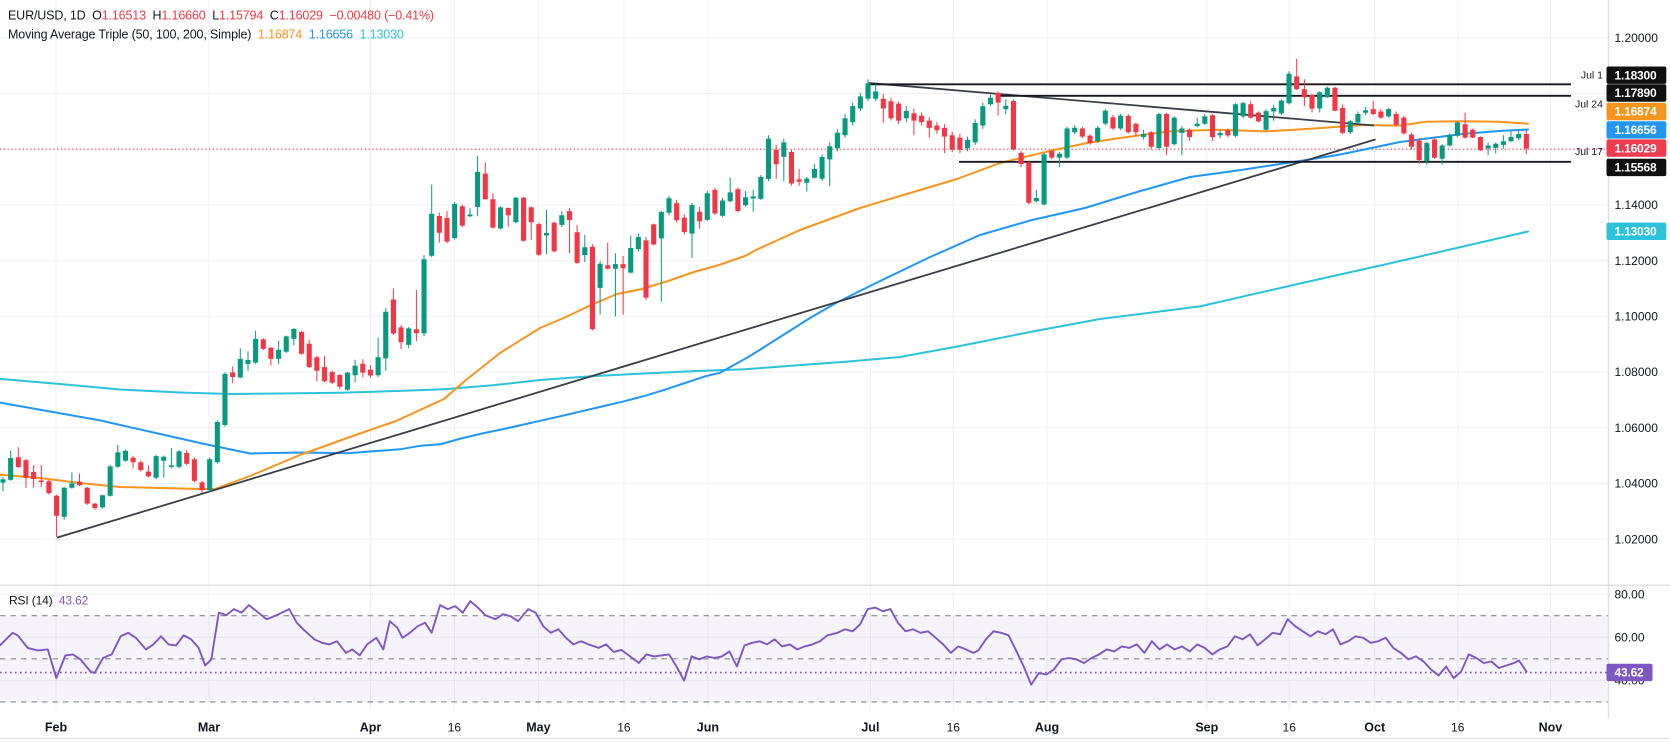  What do you see at coordinates (1375, 728) in the screenshot?
I see `svg-text: Oct` at bounding box center [1375, 728].